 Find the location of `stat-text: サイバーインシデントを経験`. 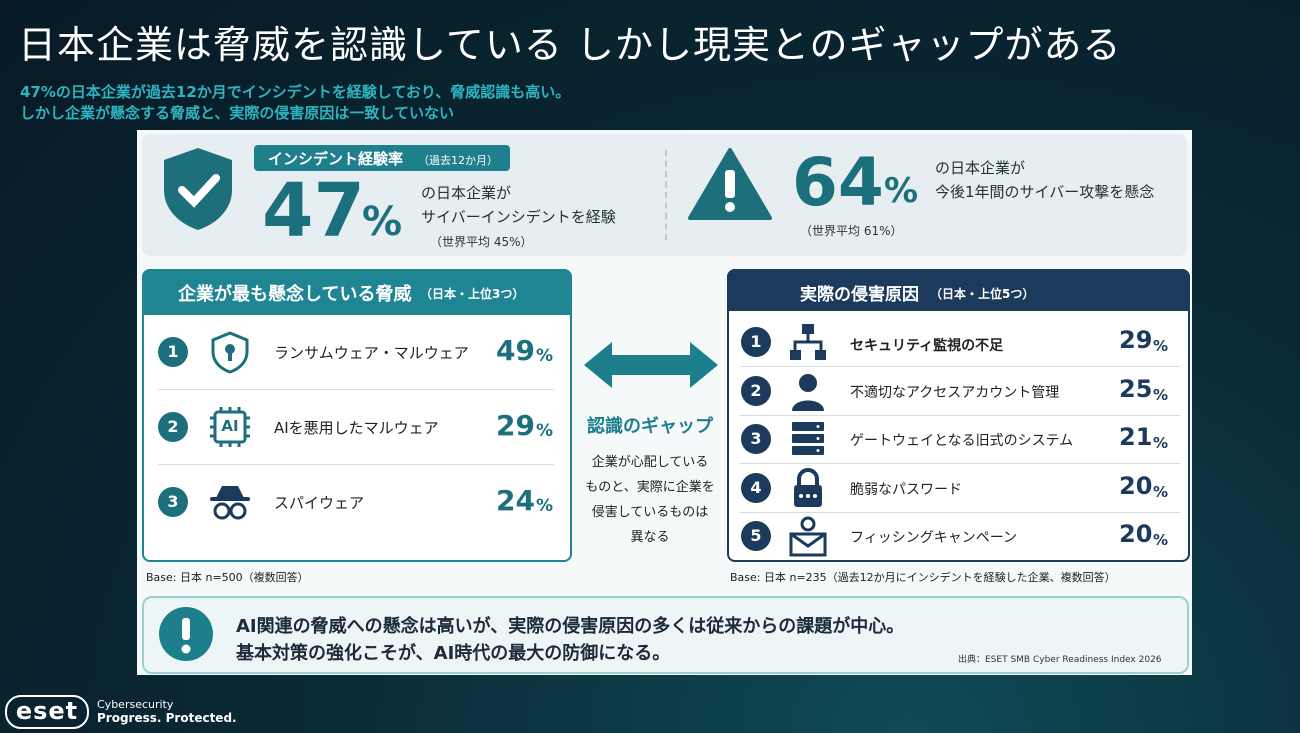

stat-text: サイバーインシデントを経験 is located at coordinates (518, 217).